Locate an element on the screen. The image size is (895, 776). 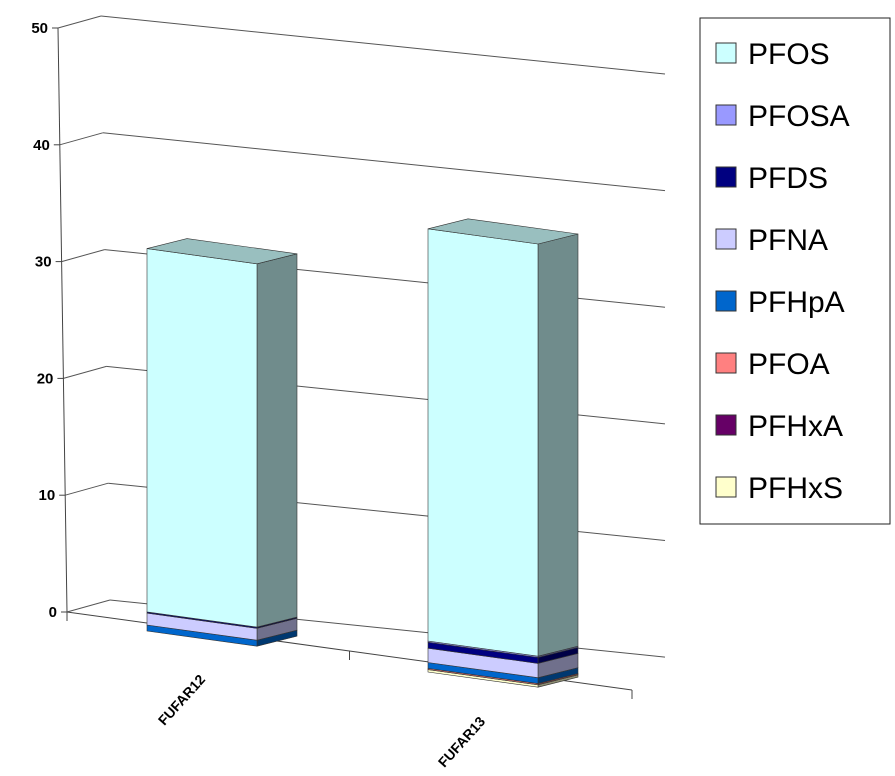
legend-label: PFHxS is located at coordinates (795, 488).